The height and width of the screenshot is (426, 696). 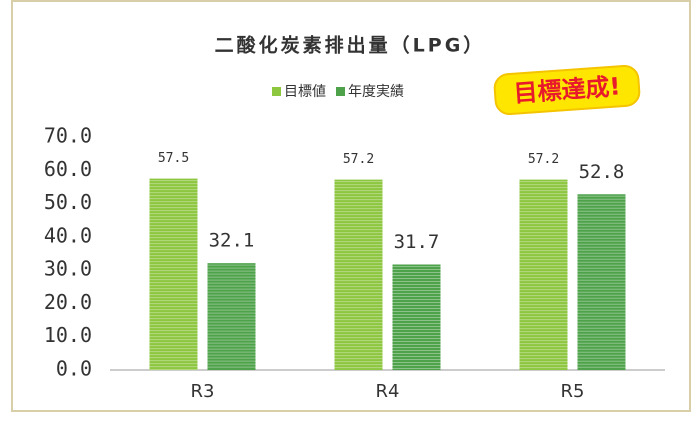 I want to click on value-label: 31.7, so click(x=417, y=242).